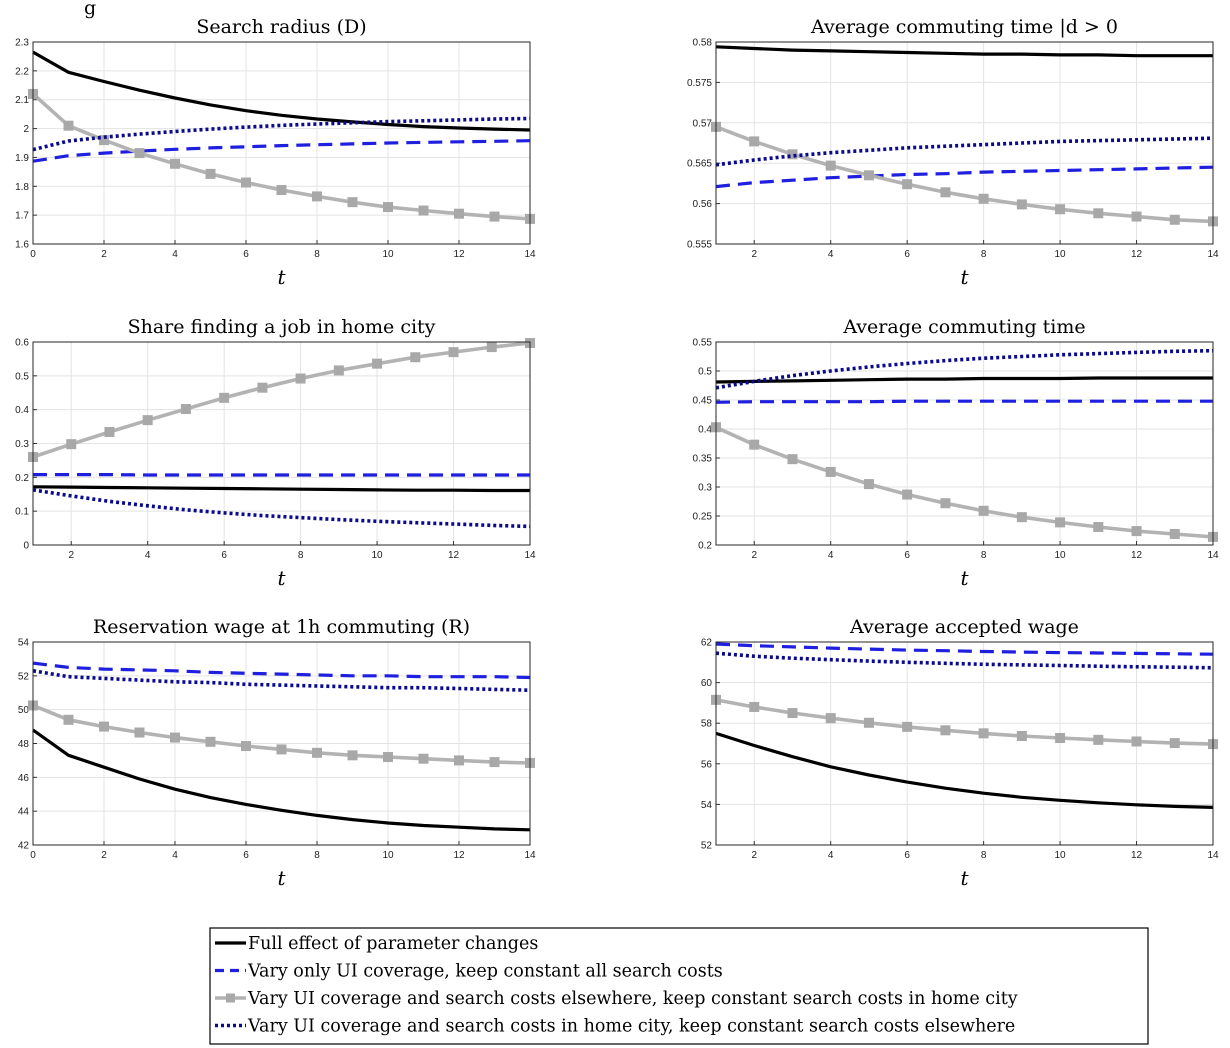 This screenshot has height=1048, width=1230. Describe the element at coordinates (963, 327) in the screenshot. I see `panel-title: Average commuting time` at that location.